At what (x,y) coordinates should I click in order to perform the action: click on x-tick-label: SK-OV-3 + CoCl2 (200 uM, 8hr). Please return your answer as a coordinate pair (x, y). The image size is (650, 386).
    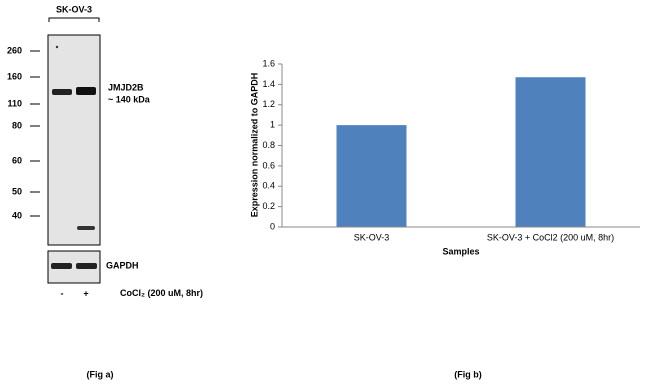
    Looking at the image, I should click on (550, 237).